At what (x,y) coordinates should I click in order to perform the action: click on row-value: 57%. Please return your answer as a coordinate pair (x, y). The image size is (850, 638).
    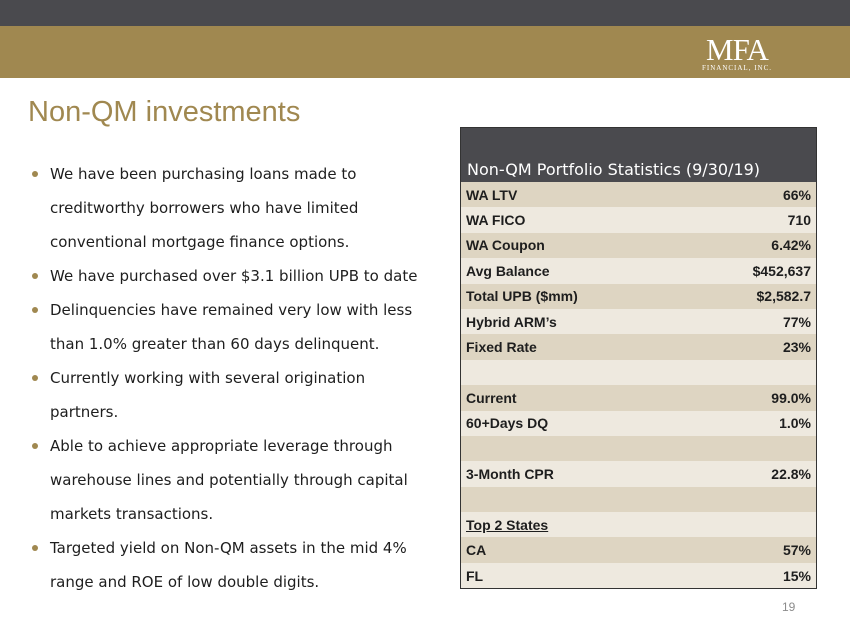
    Looking at the image, I should click on (796, 550).